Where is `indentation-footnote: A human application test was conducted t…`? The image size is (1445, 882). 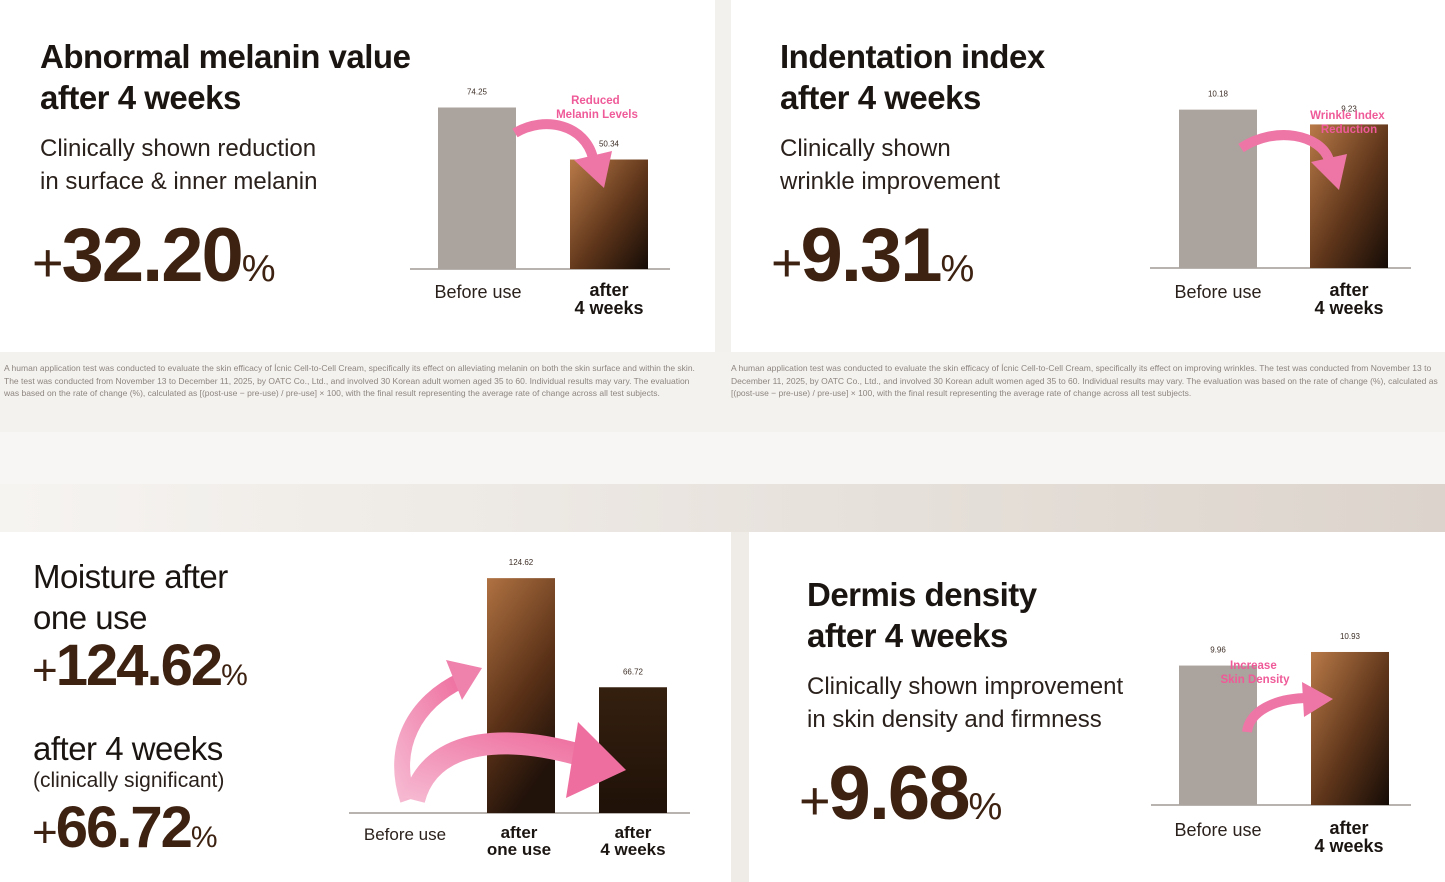 indentation-footnote: A human application test was conducted t… is located at coordinates (1084, 380).